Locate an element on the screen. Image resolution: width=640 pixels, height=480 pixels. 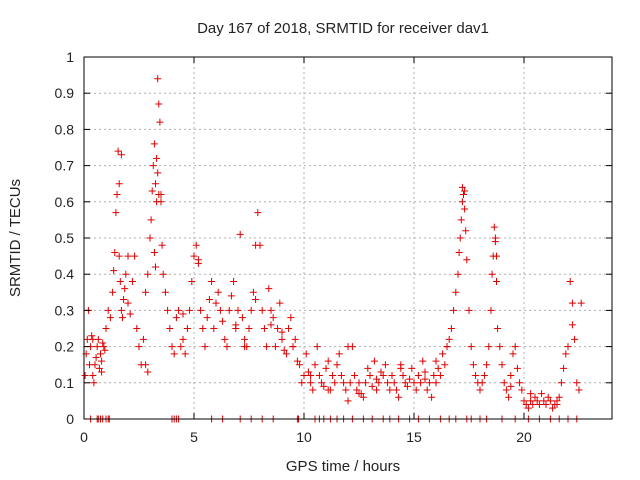
x-tick-label: 15 is located at coordinates (414, 437).